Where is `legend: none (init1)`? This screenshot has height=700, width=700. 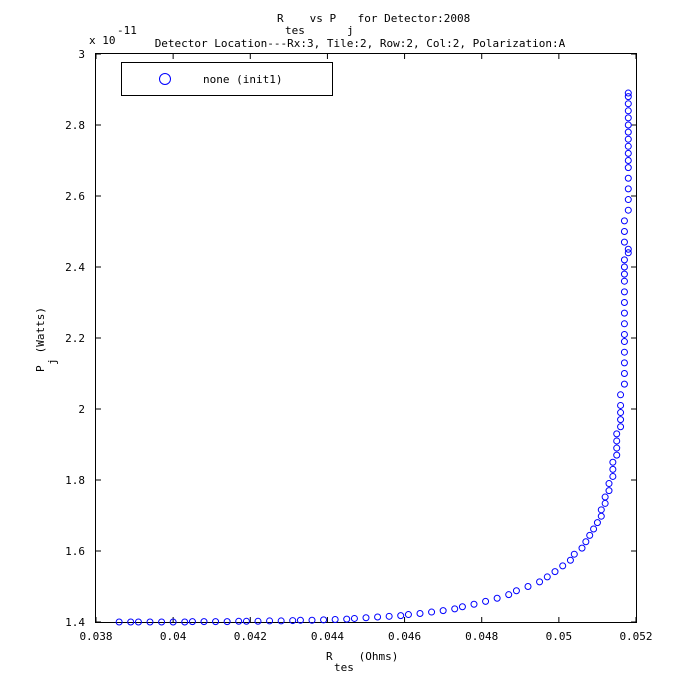 legend: none (init1) is located at coordinates (227, 79).